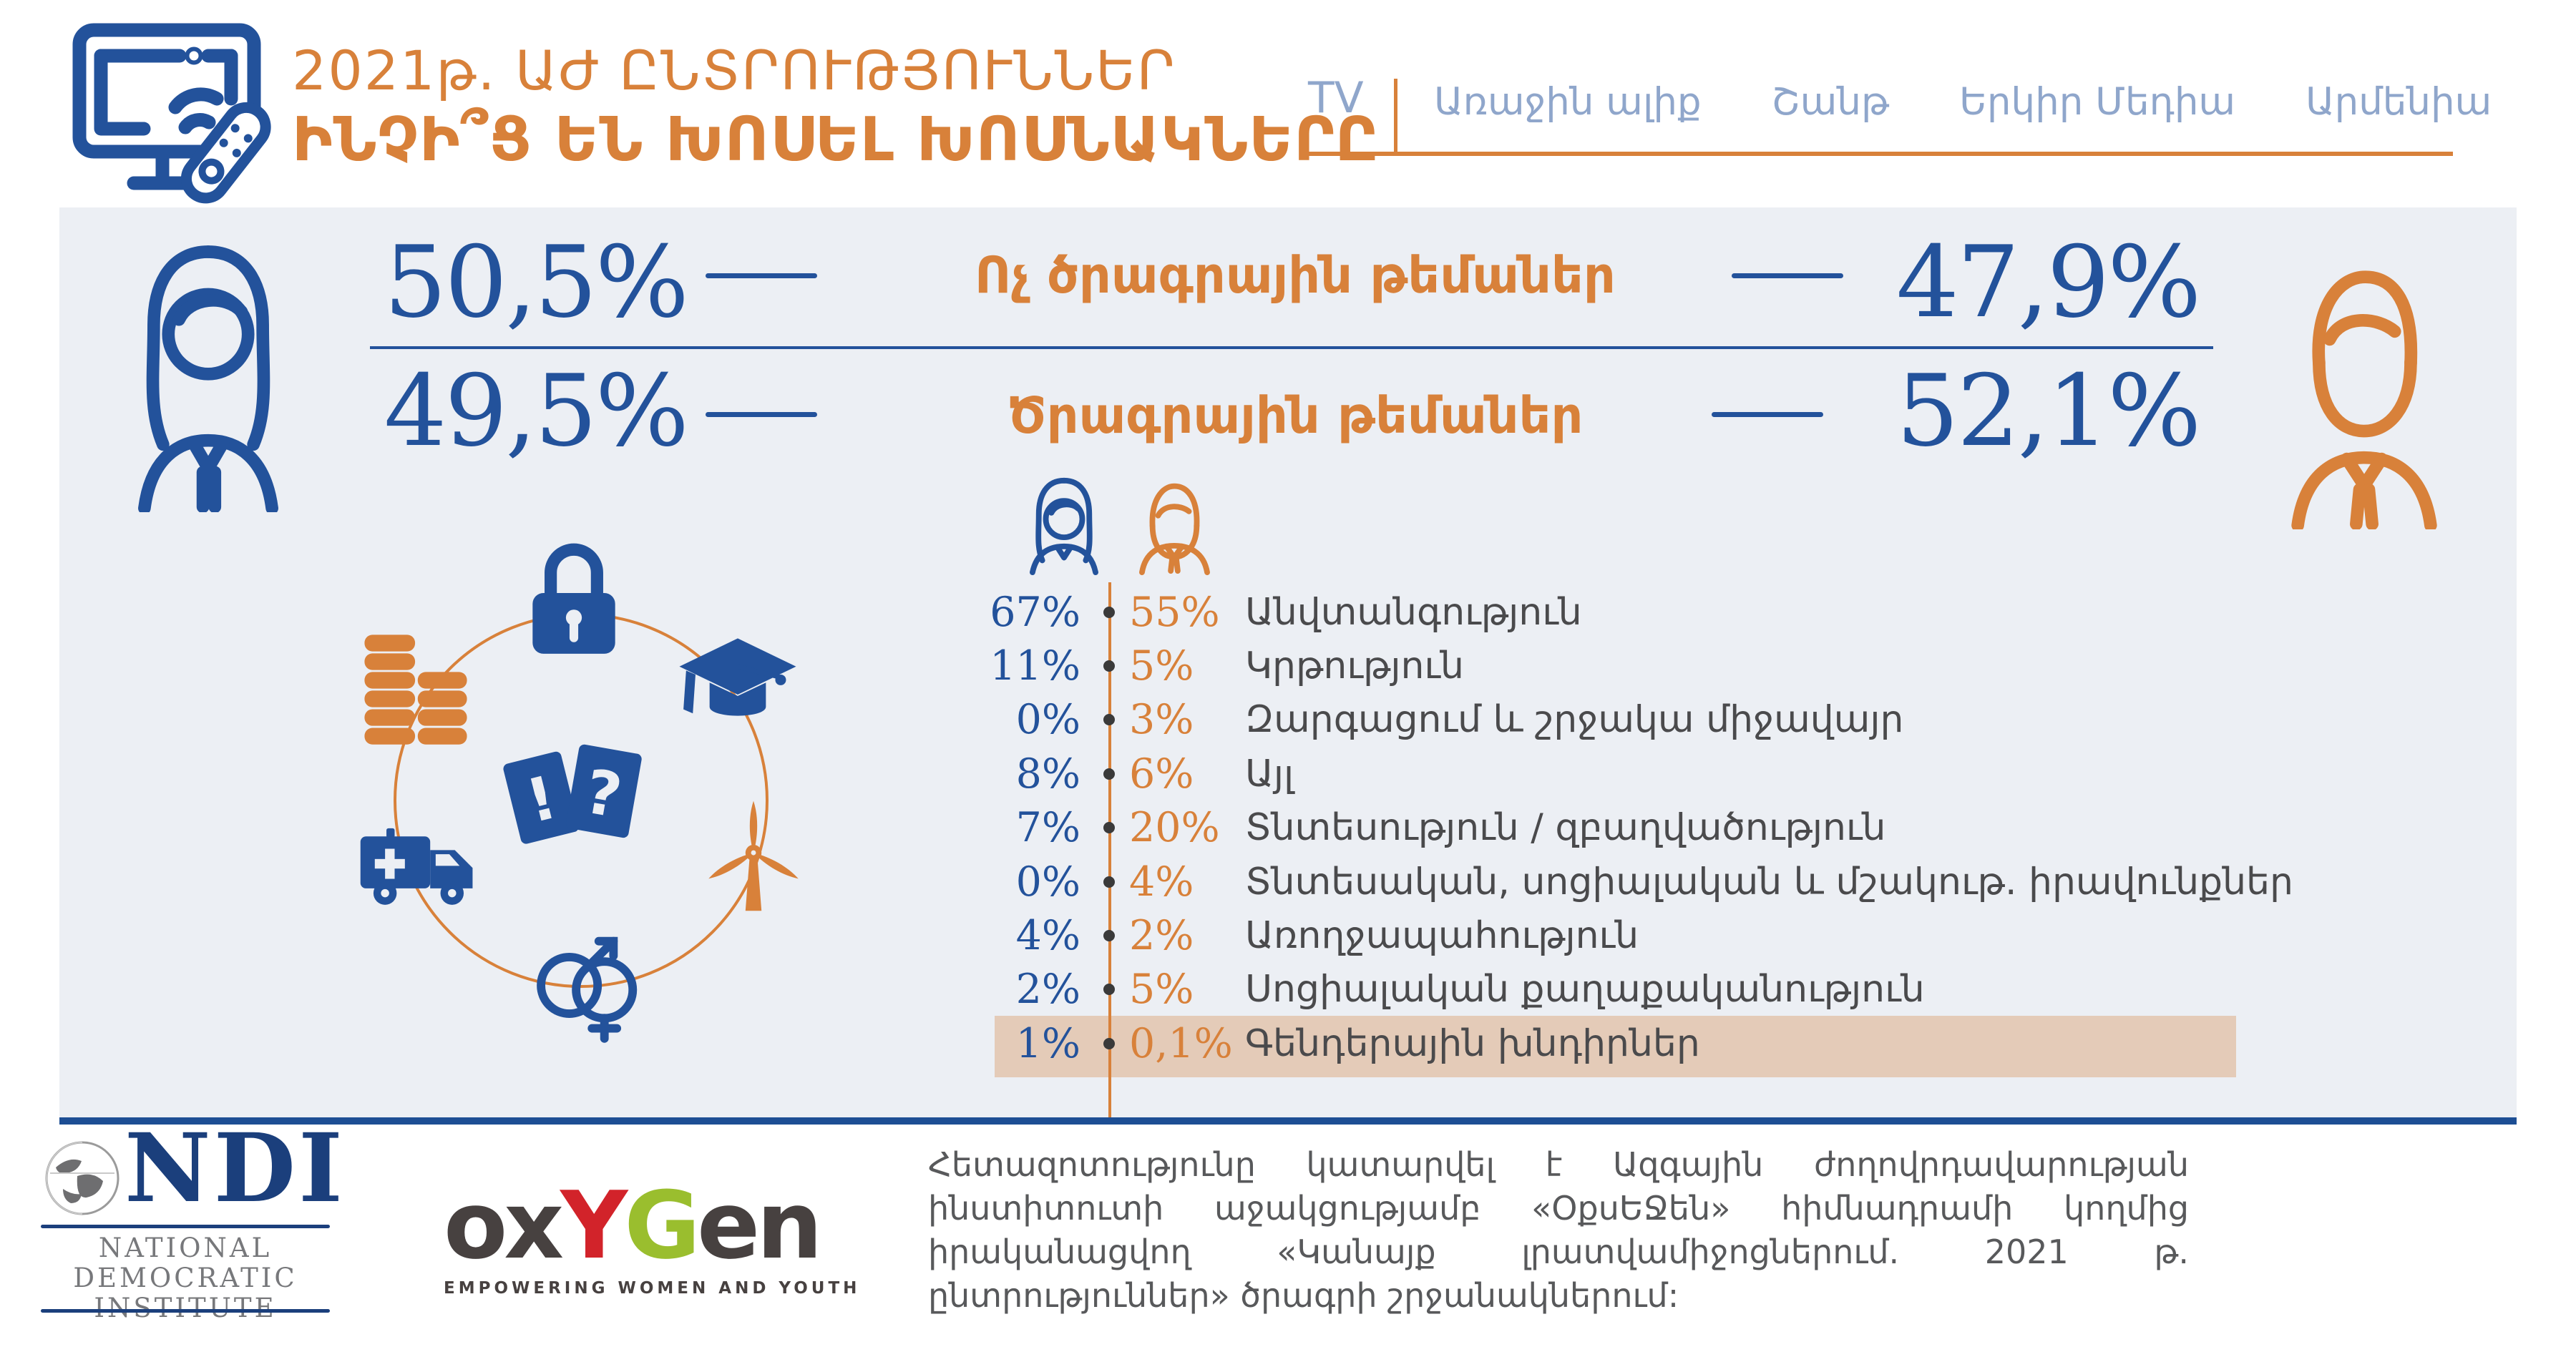 The height and width of the screenshot is (1352, 2576). What do you see at coordinates (1592, 773) in the screenshot?
I see `topic-row: 8% 6% Այլ` at bounding box center [1592, 773].